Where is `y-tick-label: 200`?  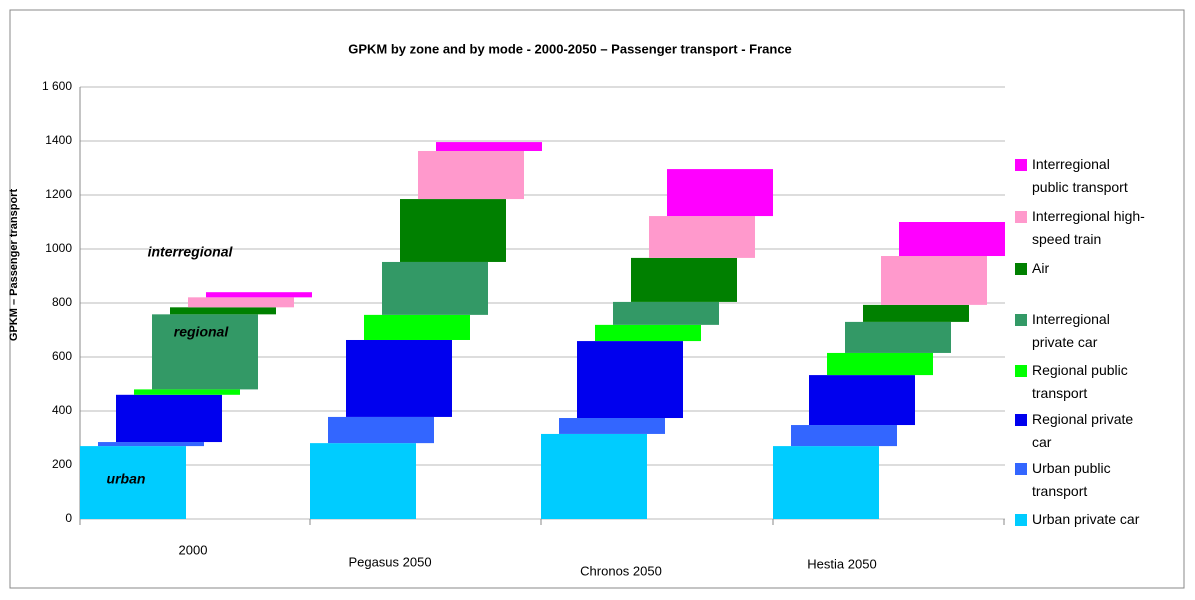 y-tick-label: 200 is located at coordinates (62, 464).